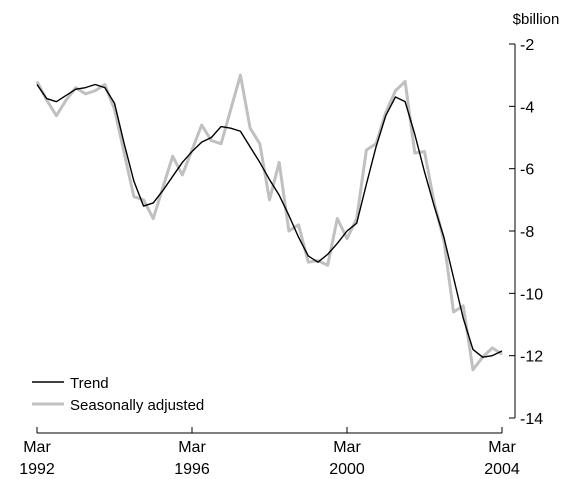 This screenshot has height=479, width=562. I want to click on legend: Trend Seasonally adjusted, so click(118, 394).